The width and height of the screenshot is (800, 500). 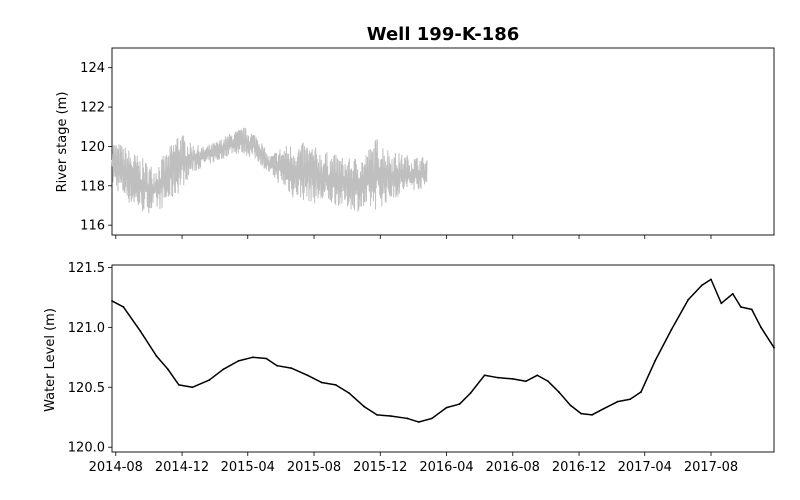 I want to click on y-tick-label: 121.0, so click(x=86, y=328).